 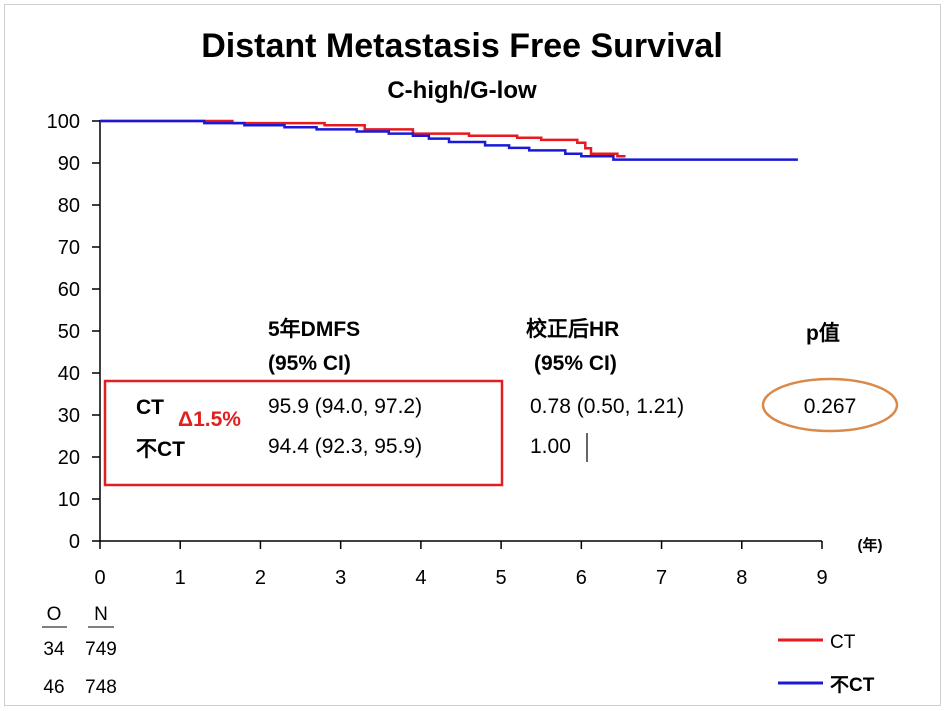 I want to click on row-label-ct: CT, so click(x=150, y=407).